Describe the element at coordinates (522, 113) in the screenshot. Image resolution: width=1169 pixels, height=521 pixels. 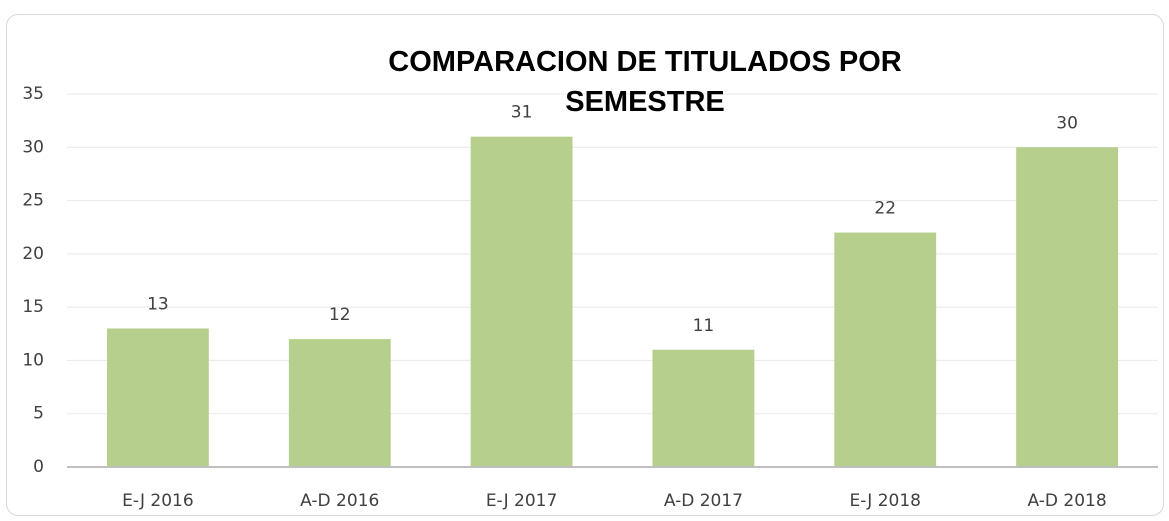
I see `data-label: 31` at that location.